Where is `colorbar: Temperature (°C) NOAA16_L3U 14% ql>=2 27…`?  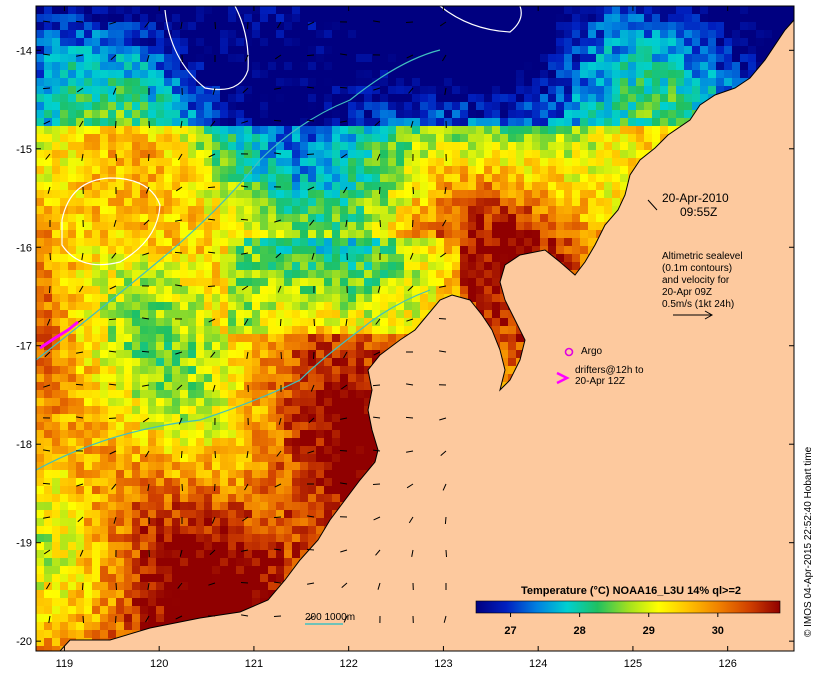
colorbar: Temperature (°C) NOAA16_L3U 14% ql>=2 27… is located at coordinates (628, 611).